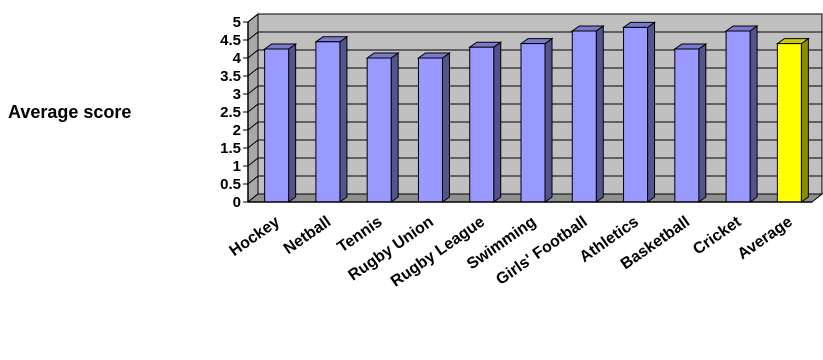 Image resolution: width=823 pixels, height=360 pixels. Describe the element at coordinates (237, 130) in the screenshot. I see `y-tick-label: 2` at that location.